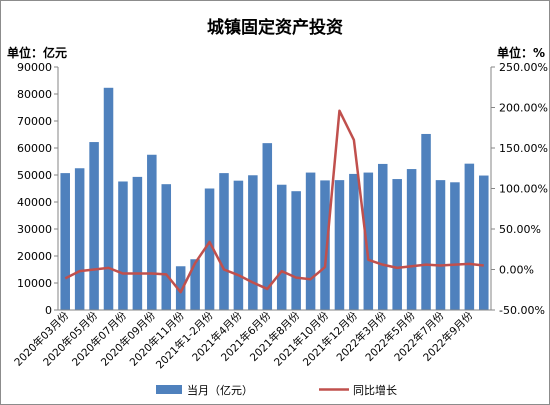  Describe the element at coordinates (390, 336) in the screenshot. I see `x-tick-label: 2022年5月份` at that location.